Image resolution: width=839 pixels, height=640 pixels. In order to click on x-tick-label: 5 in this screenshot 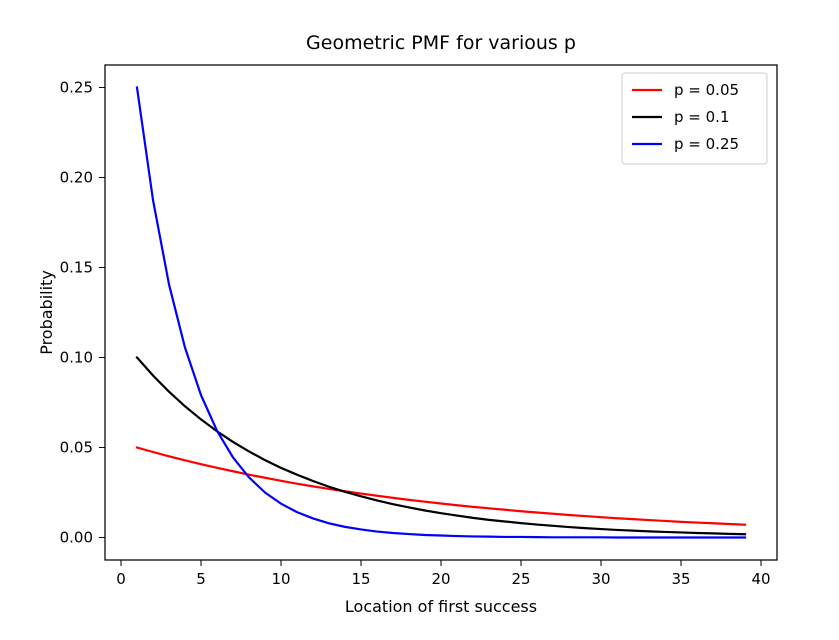, I will do `click(201, 579)`.